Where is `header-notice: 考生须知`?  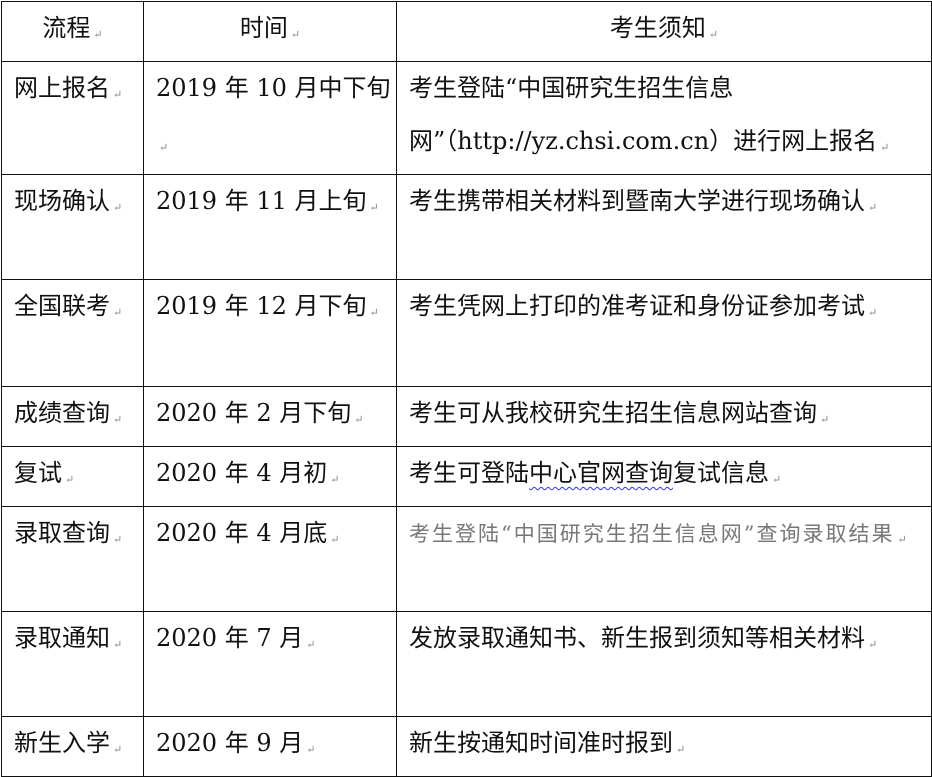
header-notice: 考生须知 is located at coordinates (664, 31).